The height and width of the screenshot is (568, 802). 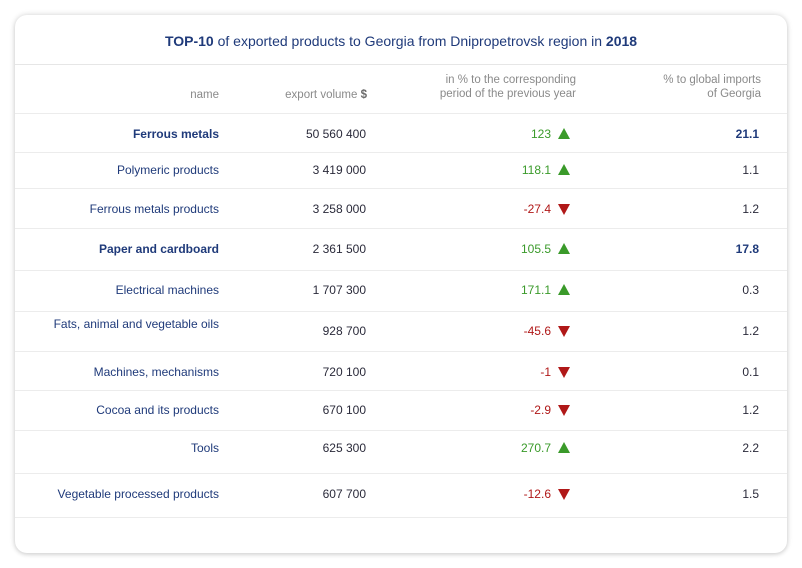 What do you see at coordinates (344, 331) in the screenshot?
I see `export-volume: 928 700` at bounding box center [344, 331].